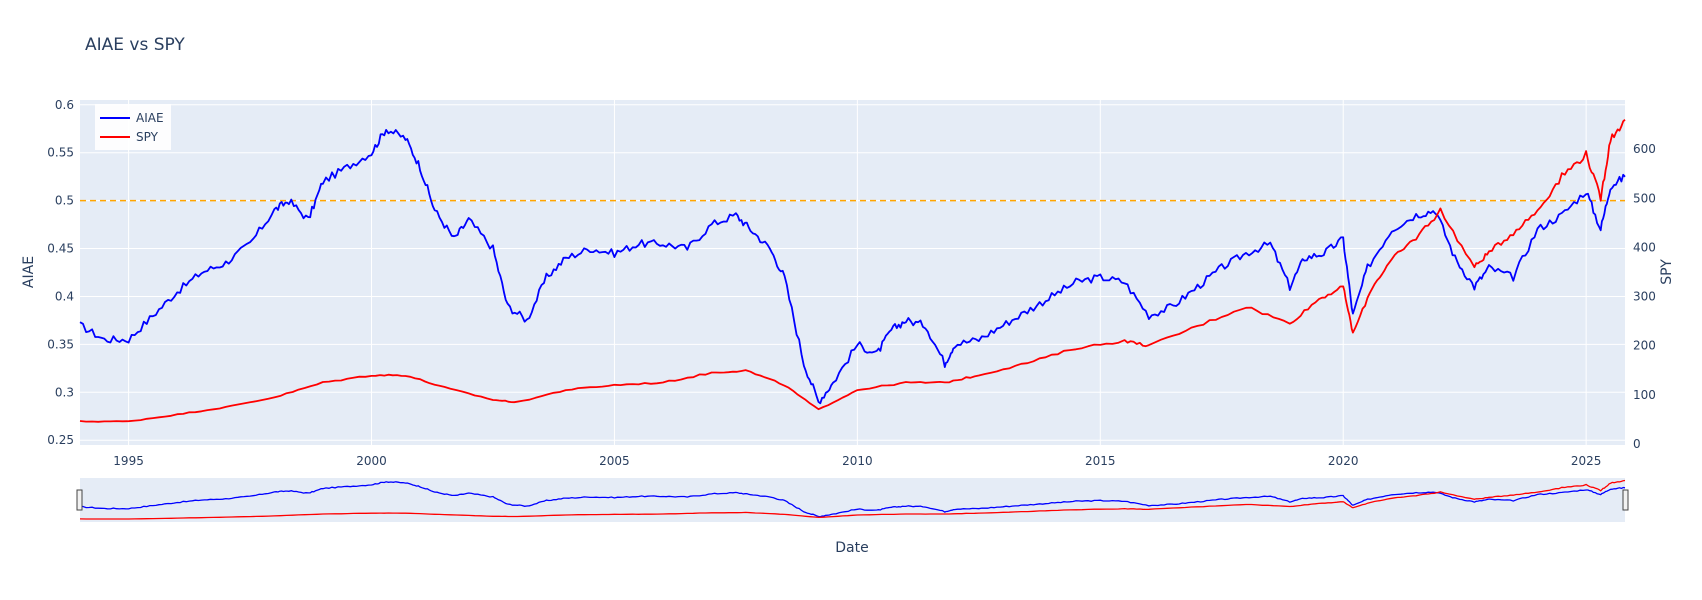 The image size is (1702, 600). I want to click on slider-line-aiae, so click(852, 499).